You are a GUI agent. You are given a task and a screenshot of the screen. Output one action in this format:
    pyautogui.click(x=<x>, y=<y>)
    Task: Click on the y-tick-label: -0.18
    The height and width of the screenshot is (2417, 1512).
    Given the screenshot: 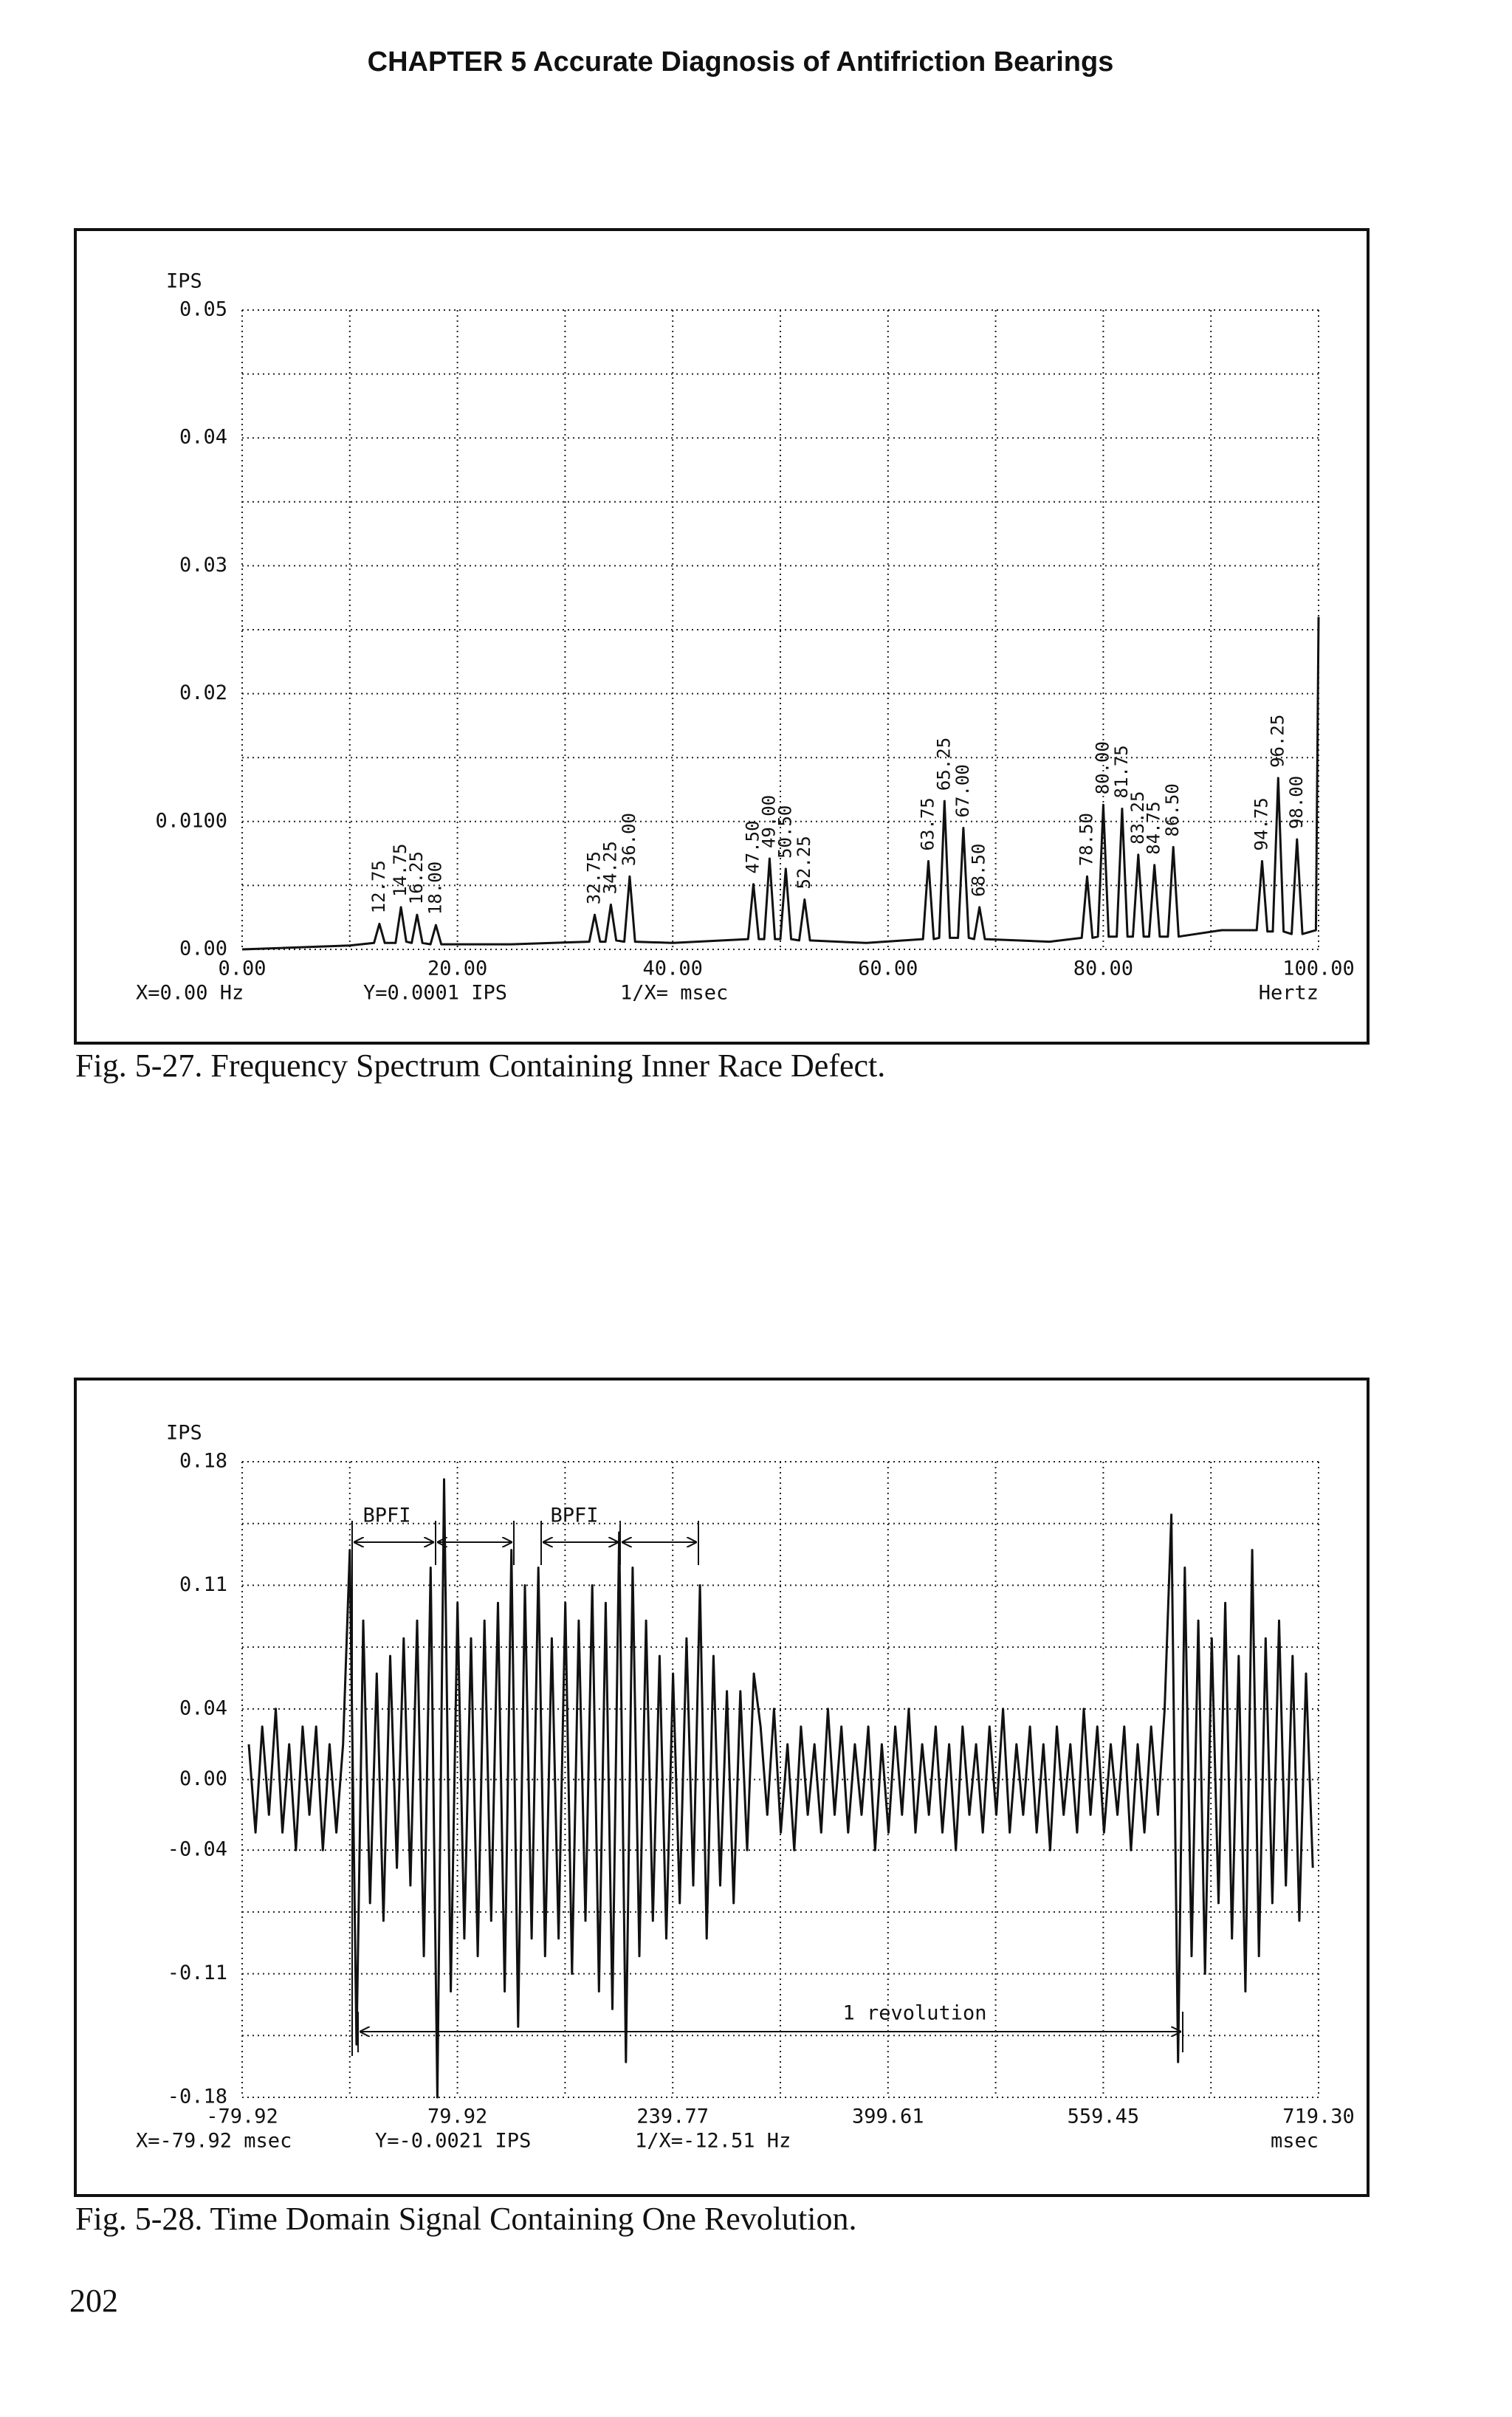 What is the action you would take?
    pyautogui.click(x=197, y=2097)
    